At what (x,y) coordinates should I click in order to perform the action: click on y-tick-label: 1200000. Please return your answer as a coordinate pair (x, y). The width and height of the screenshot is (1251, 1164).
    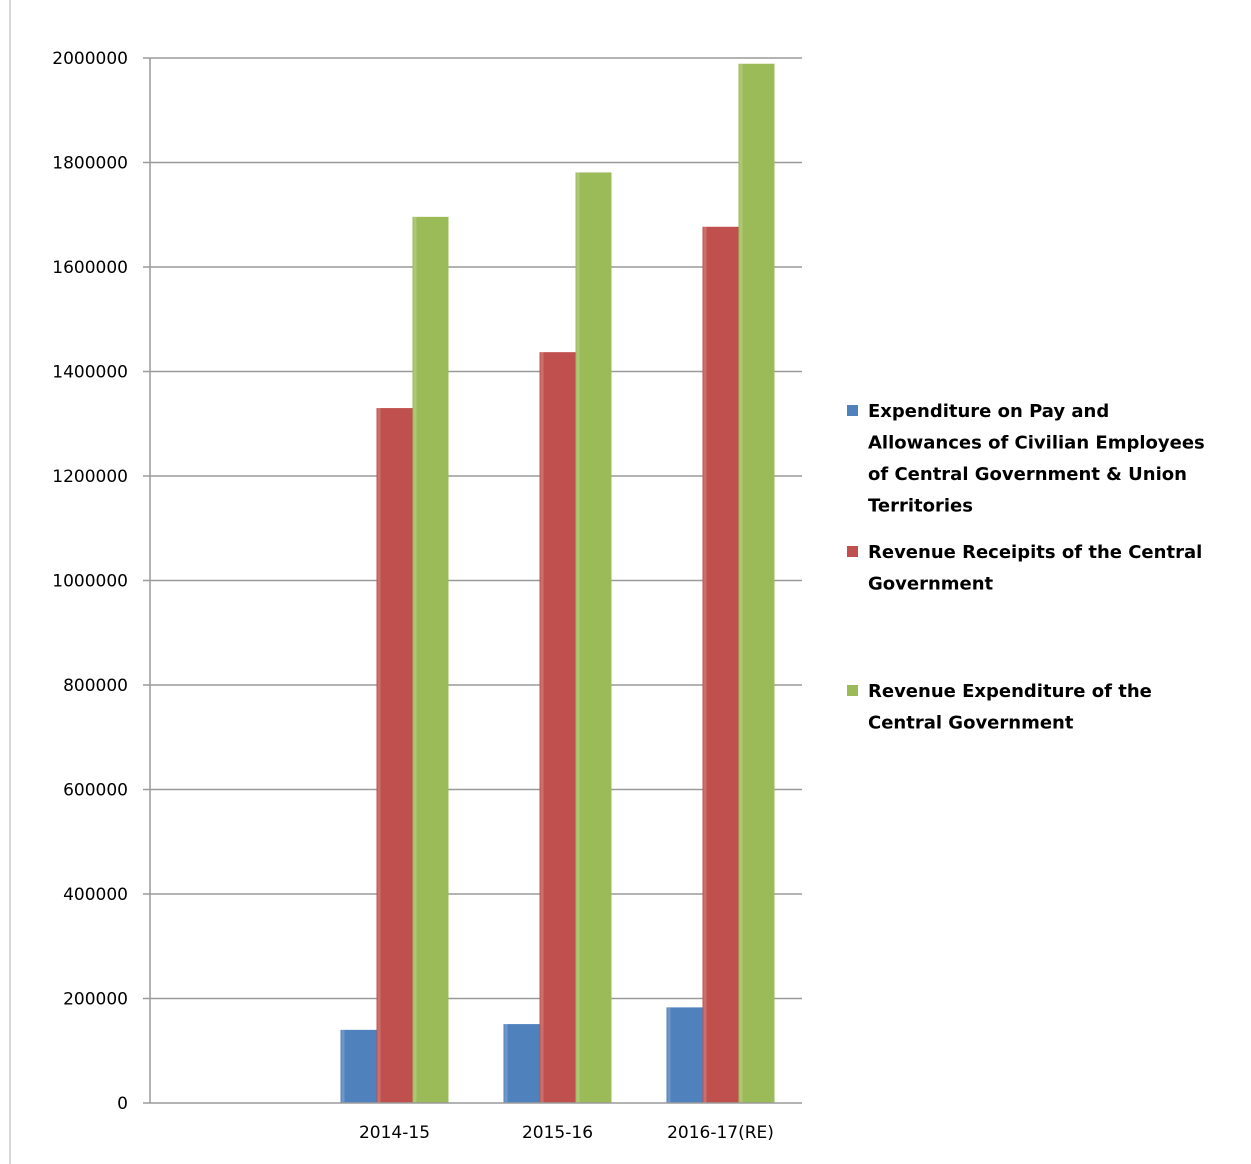
    Looking at the image, I should click on (90, 477).